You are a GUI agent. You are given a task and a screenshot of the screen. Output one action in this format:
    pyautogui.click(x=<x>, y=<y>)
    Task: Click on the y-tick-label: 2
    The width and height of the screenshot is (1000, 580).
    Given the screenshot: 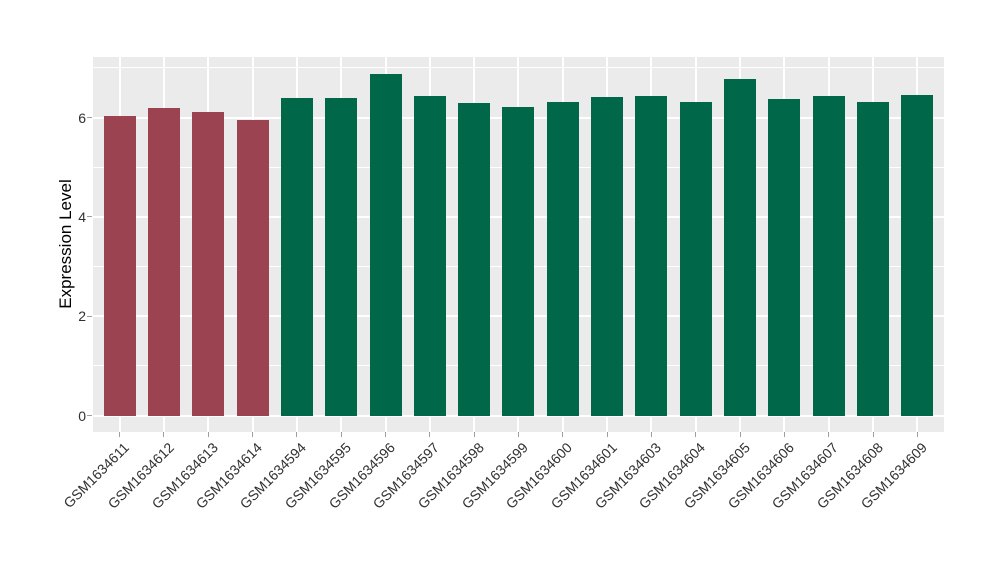 What is the action you would take?
    pyautogui.click(x=82, y=316)
    